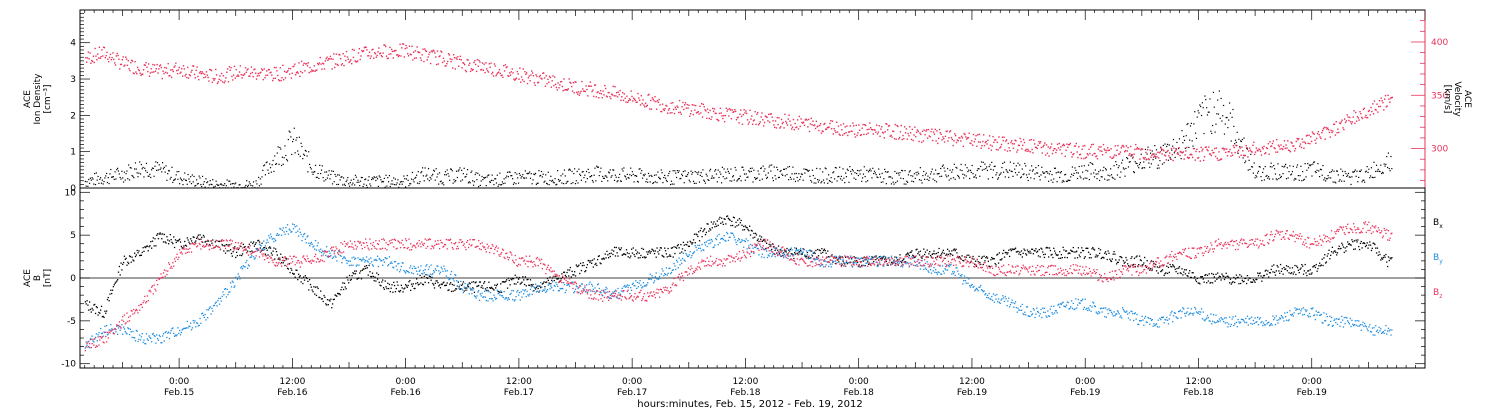 The width and height of the screenshot is (1500, 410). I want to click on b-tick-label: 0, so click(73, 279).